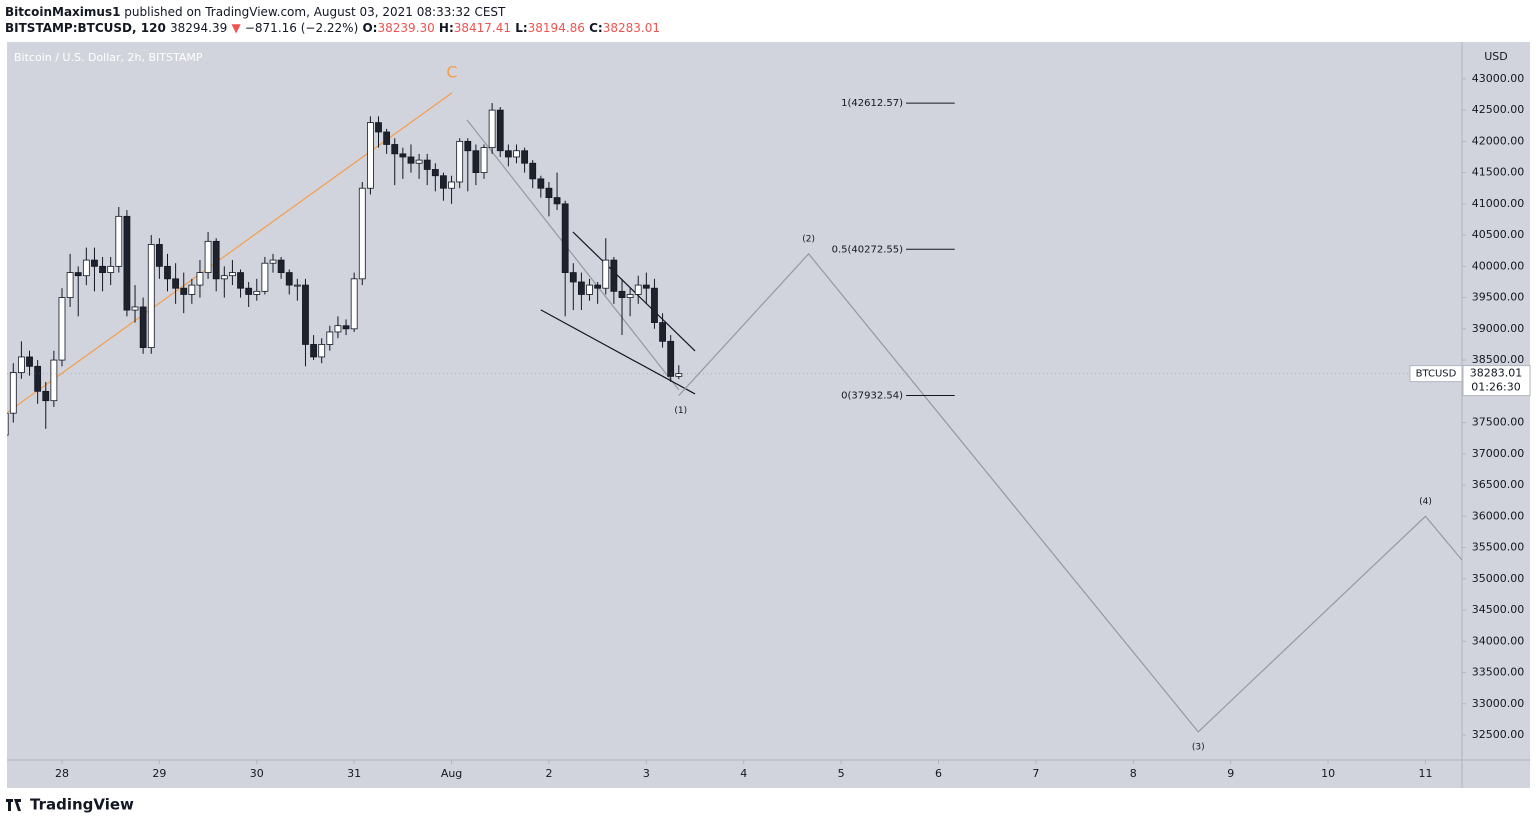  Describe the element at coordinates (734, 774) in the screenshot. I see `x-axis-bg` at that location.